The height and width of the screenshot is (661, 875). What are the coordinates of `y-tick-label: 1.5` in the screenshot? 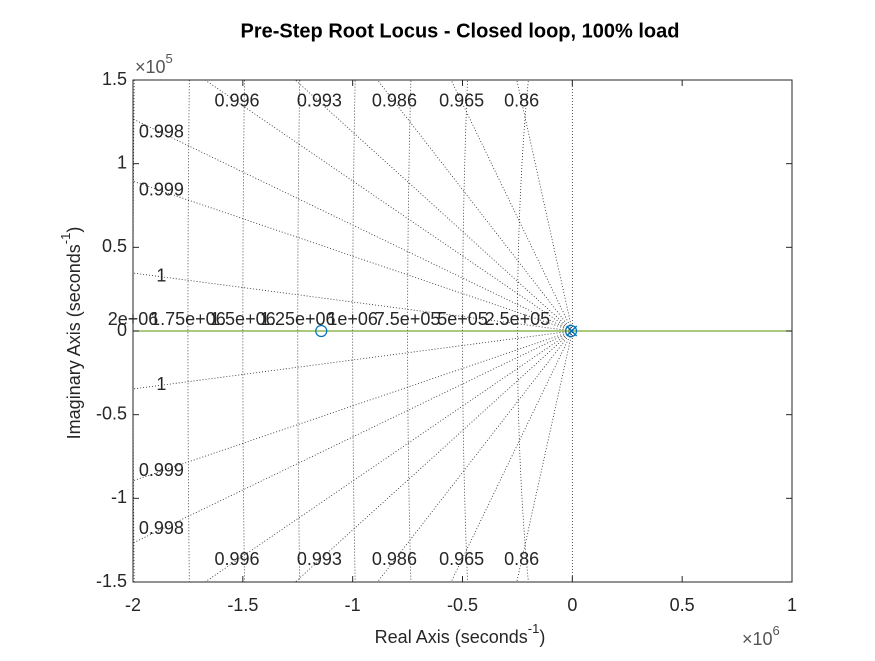 It's located at (114, 79).